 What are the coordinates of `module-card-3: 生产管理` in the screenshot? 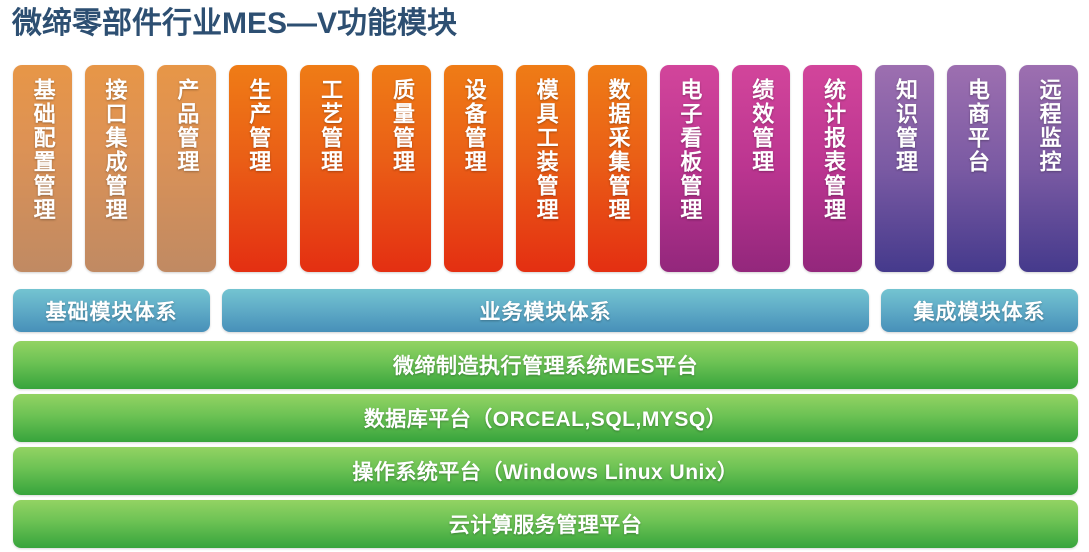 It's located at (258, 168).